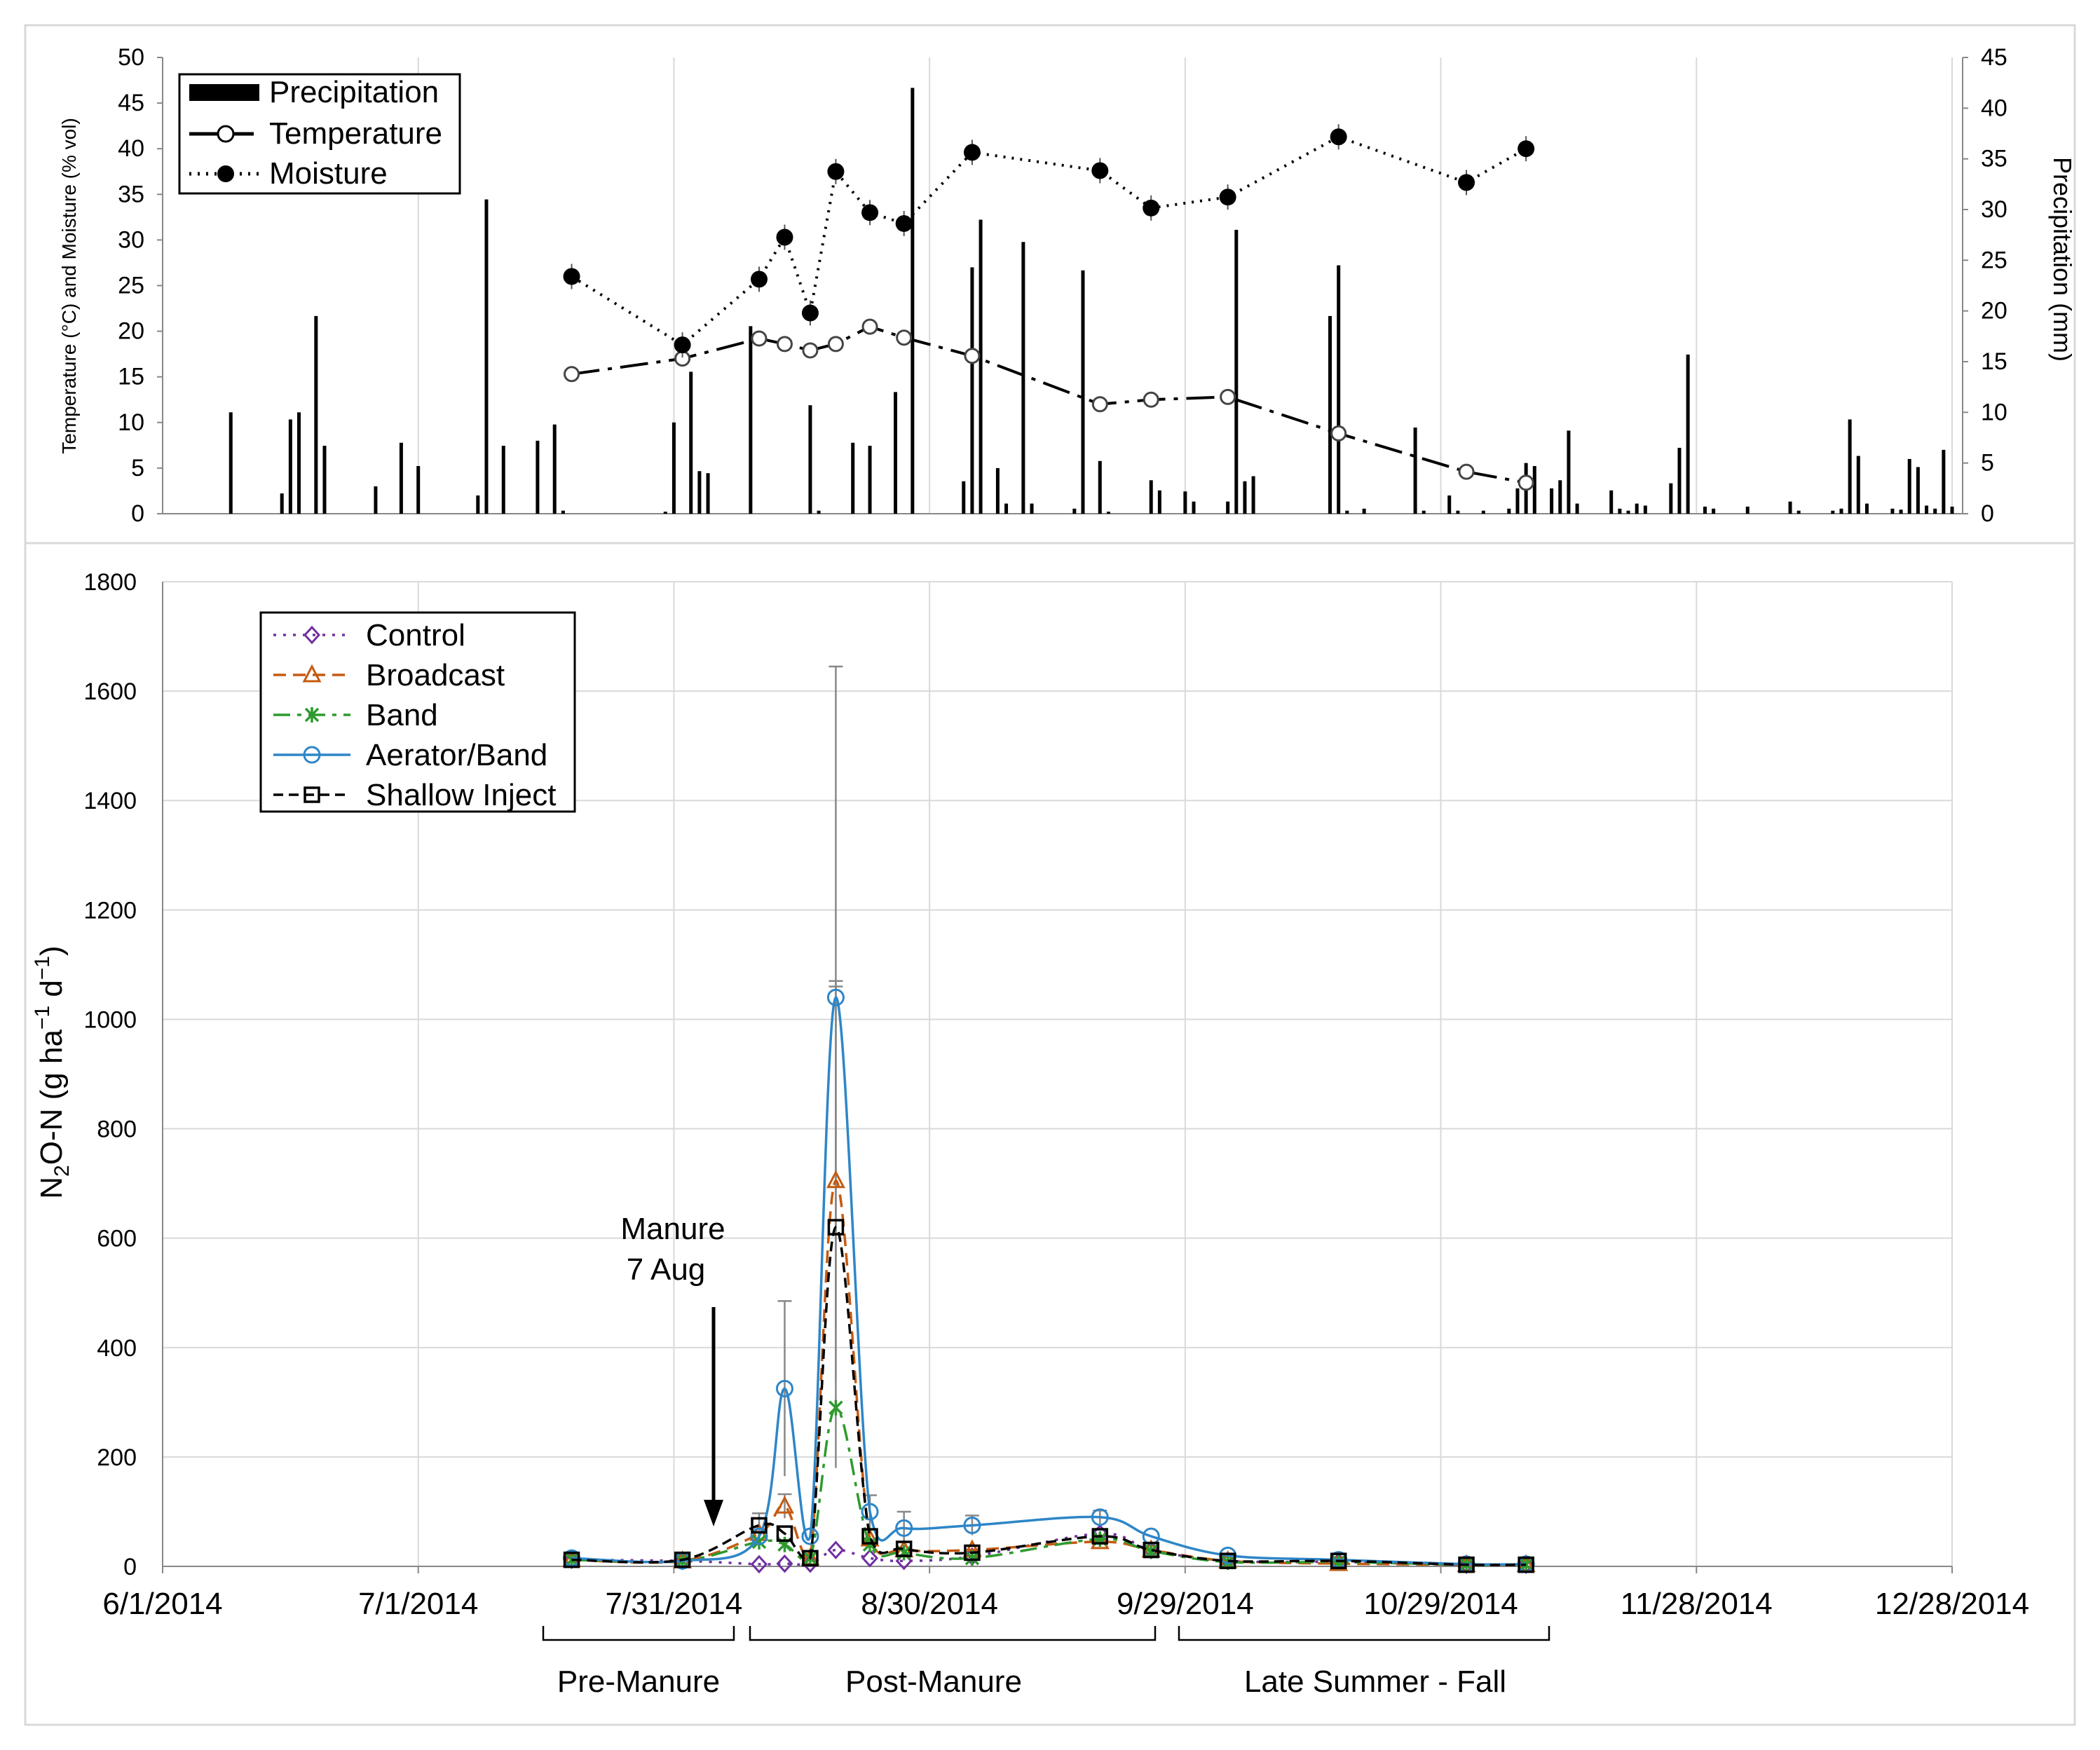 The height and width of the screenshot is (1750, 2100). What do you see at coordinates (416, 635) in the screenshot?
I see `legend-label-control: Control` at bounding box center [416, 635].